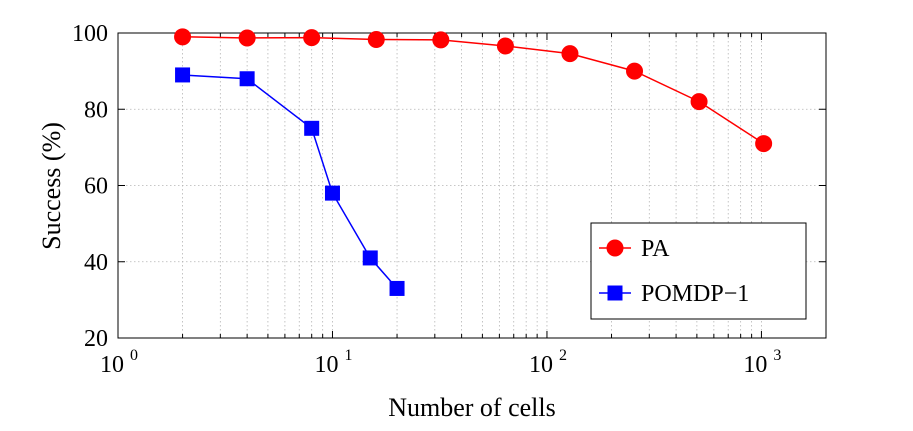 This screenshot has height=431, width=913. I want to click on x-tick-label-exponent: 3, so click(777, 355).